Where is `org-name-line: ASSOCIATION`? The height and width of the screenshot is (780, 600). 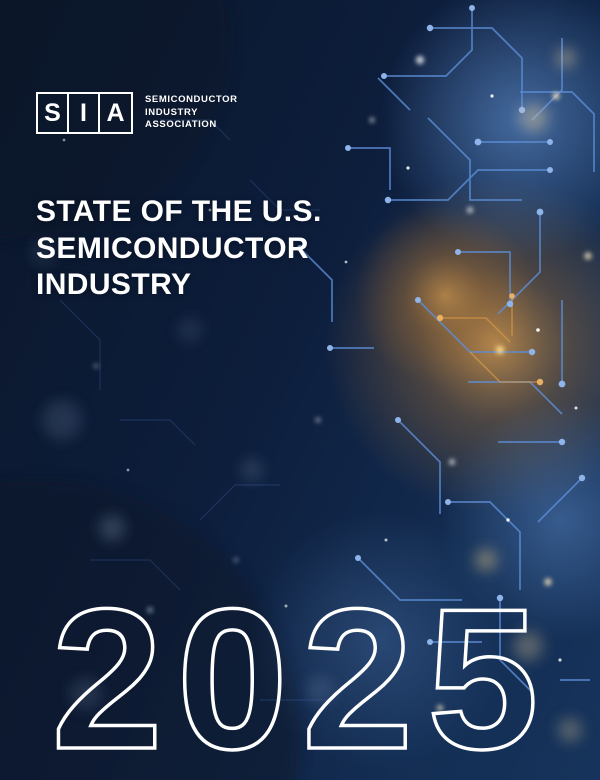 org-name-line: ASSOCIATION is located at coordinates (181, 125).